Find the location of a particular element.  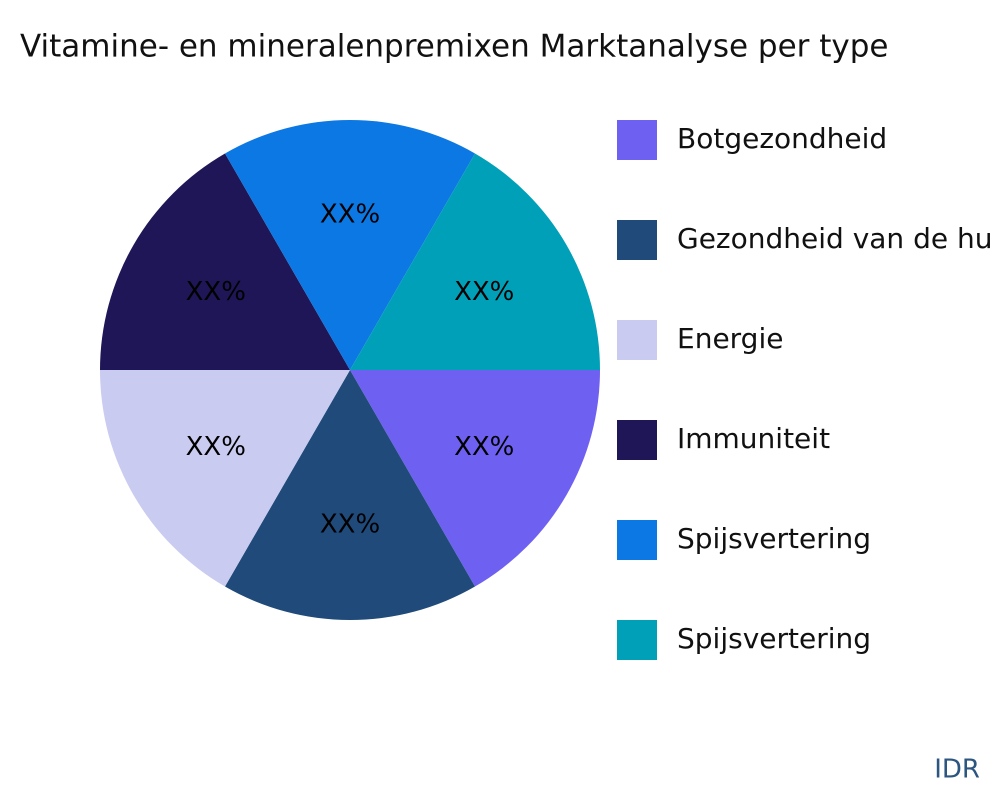

legend-label: Gezondheid van de hu is located at coordinates (834, 238).